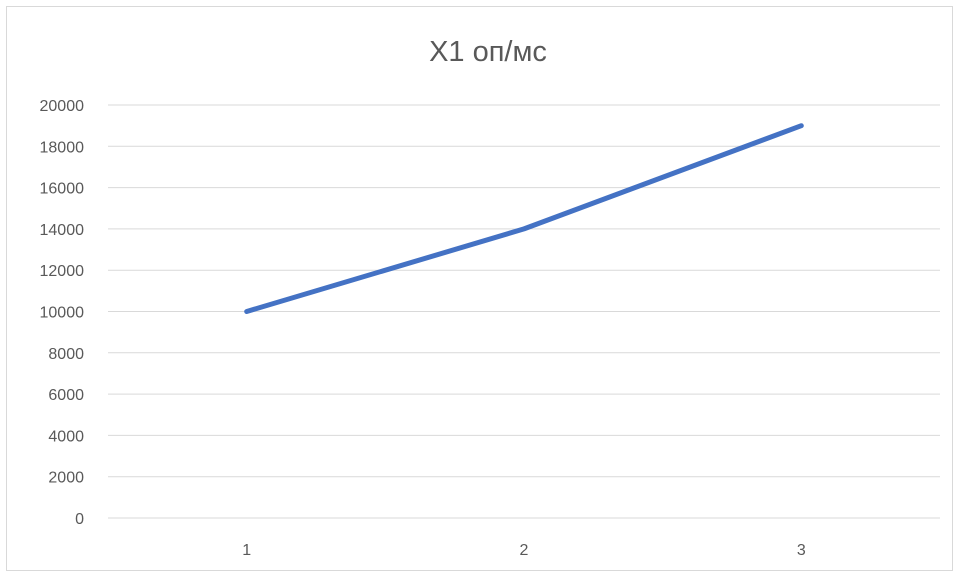 The image size is (960, 577). I want to click on x-axis-ticks: 1 2 3, so click(524, 550).